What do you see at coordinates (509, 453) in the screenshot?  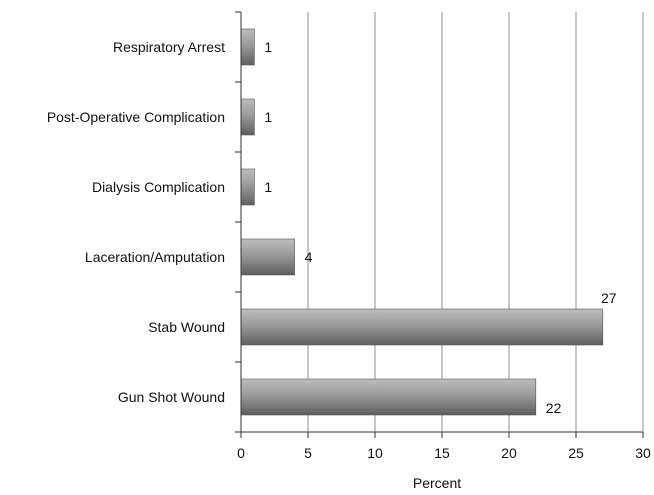 I see `x-tick-label: 20` at bounding box center [509, 453].